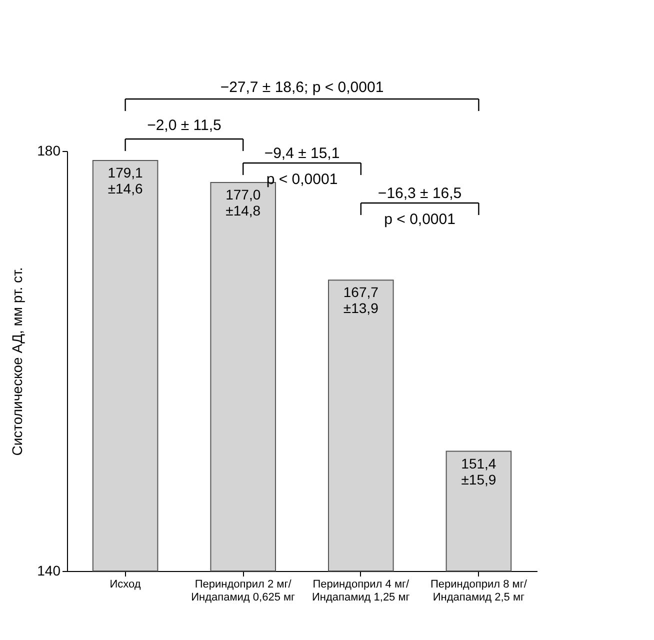 The width and height of the screenshot is (654, 640). I want to click on text: −27,7 ± 18,6; p < 0,0001, so click(302, 87).